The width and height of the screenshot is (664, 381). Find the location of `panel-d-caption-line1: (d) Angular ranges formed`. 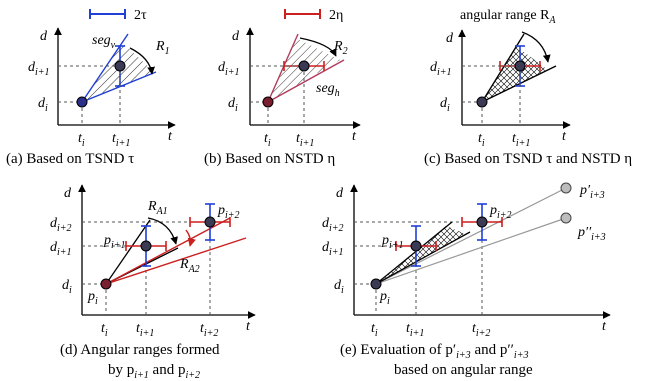

panel-d-caption-line1: (d) Angular ranges formed is located at coordinates (140, 350).